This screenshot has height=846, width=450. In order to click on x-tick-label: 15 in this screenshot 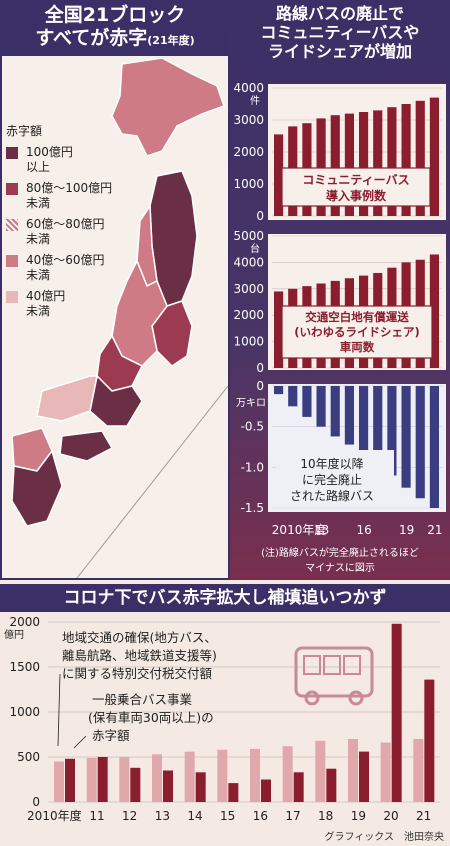, I will do `click(227, 816)`.